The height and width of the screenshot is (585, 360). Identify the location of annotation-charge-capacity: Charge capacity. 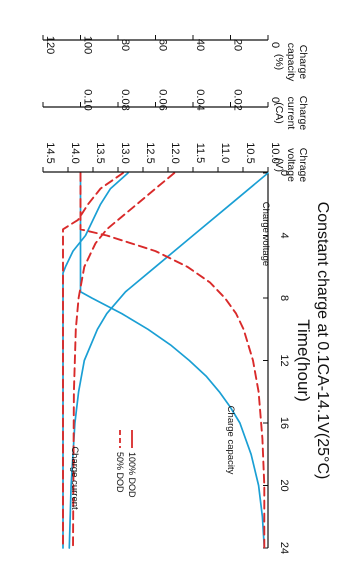
(230, 440).